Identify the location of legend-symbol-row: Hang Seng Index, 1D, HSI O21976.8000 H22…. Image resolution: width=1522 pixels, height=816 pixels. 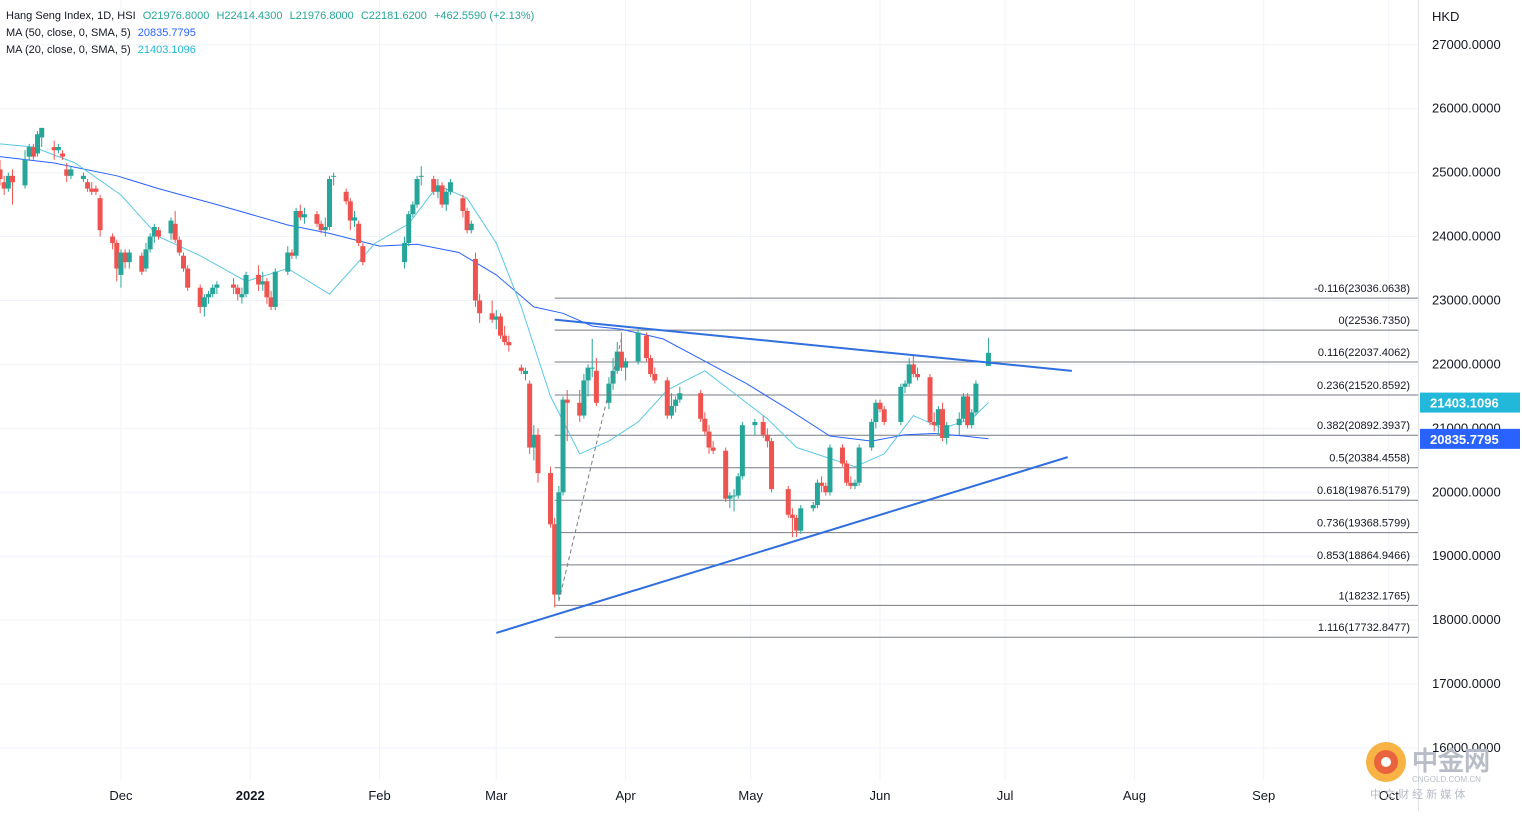
(270, 16).